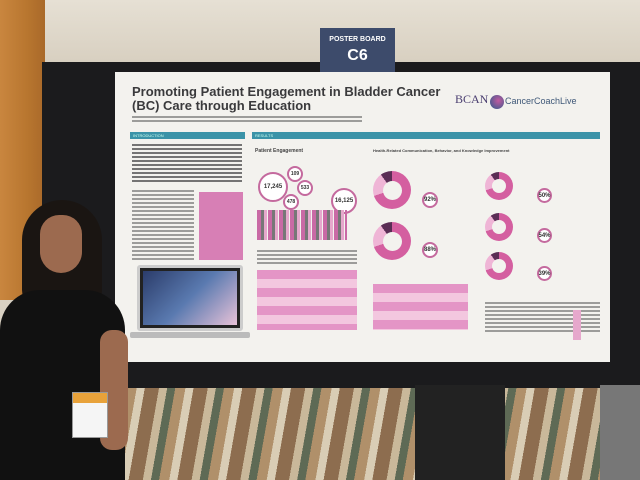 The width and height of the screenshot is (640, 480). What do you see at coordinates (307, 300) in the screenshot?
I see `engagement-table` at bounding box center [307, 300].